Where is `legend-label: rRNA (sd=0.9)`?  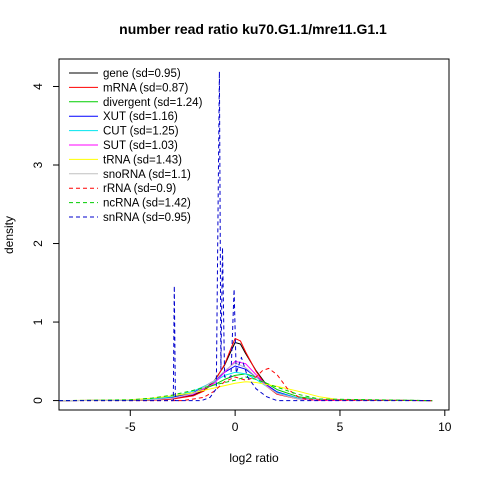 legend-label: rRNA (sd=0.9) is located at coordinates (139, 189).